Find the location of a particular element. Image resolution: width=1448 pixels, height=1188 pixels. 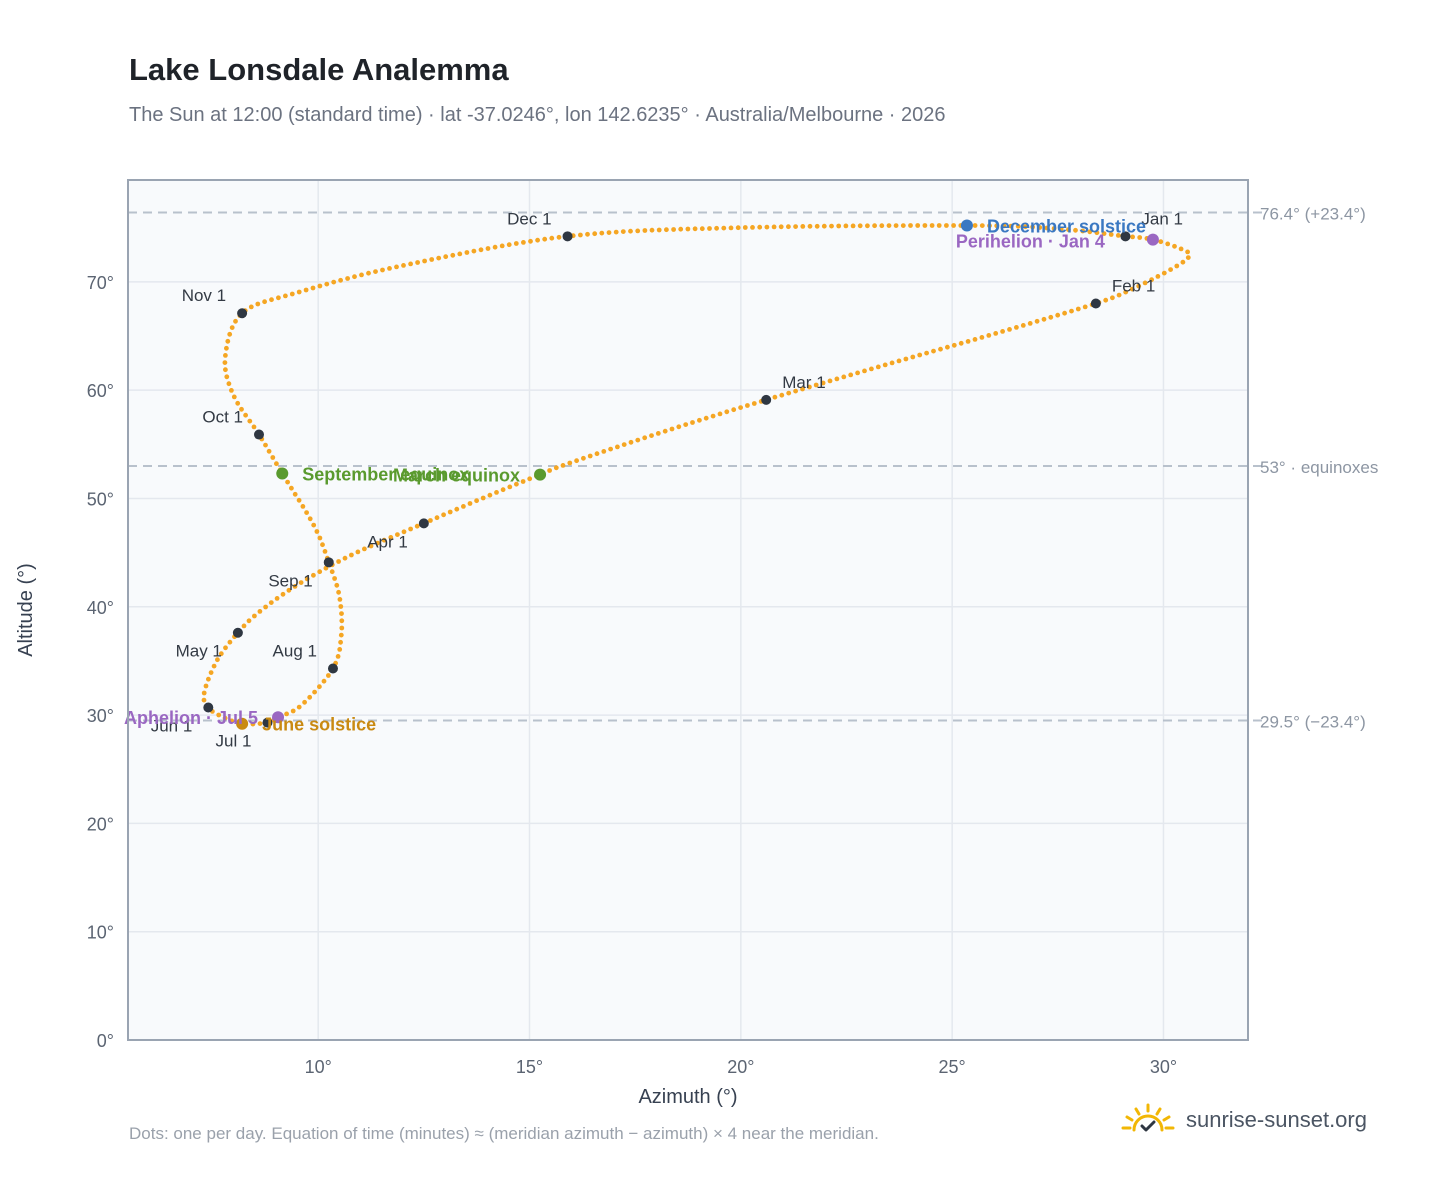

x-tick-label: 25° is located at coordinates (952, 1067).